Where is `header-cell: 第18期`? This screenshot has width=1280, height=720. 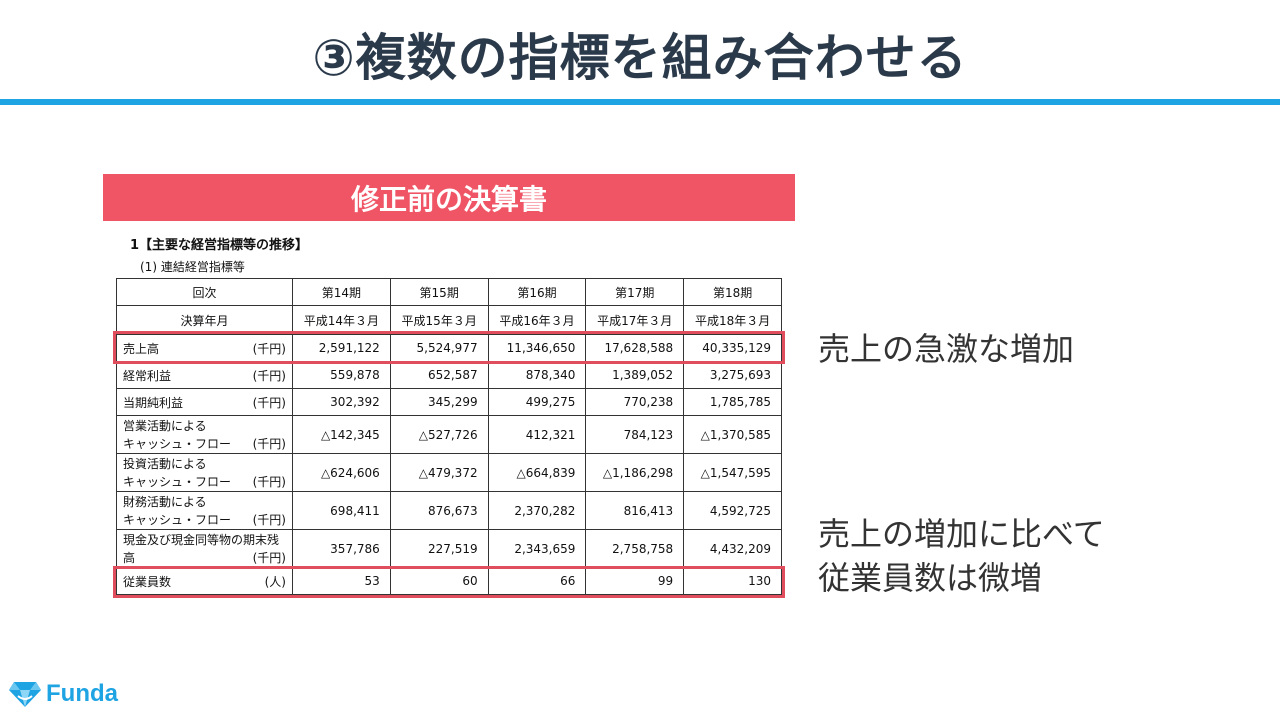 header-cell: 第18期 is located at coordinates (732, 292).